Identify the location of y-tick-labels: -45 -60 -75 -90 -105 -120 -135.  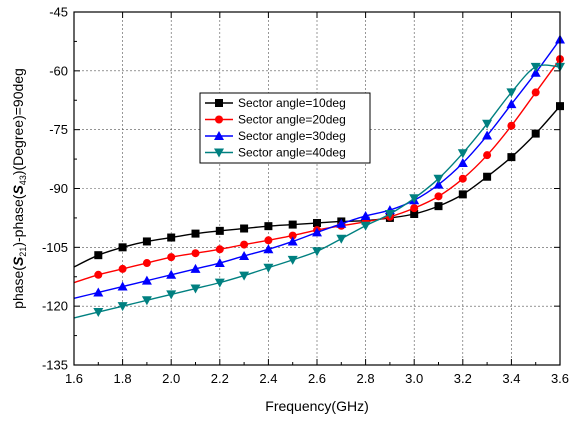
(55, 189).